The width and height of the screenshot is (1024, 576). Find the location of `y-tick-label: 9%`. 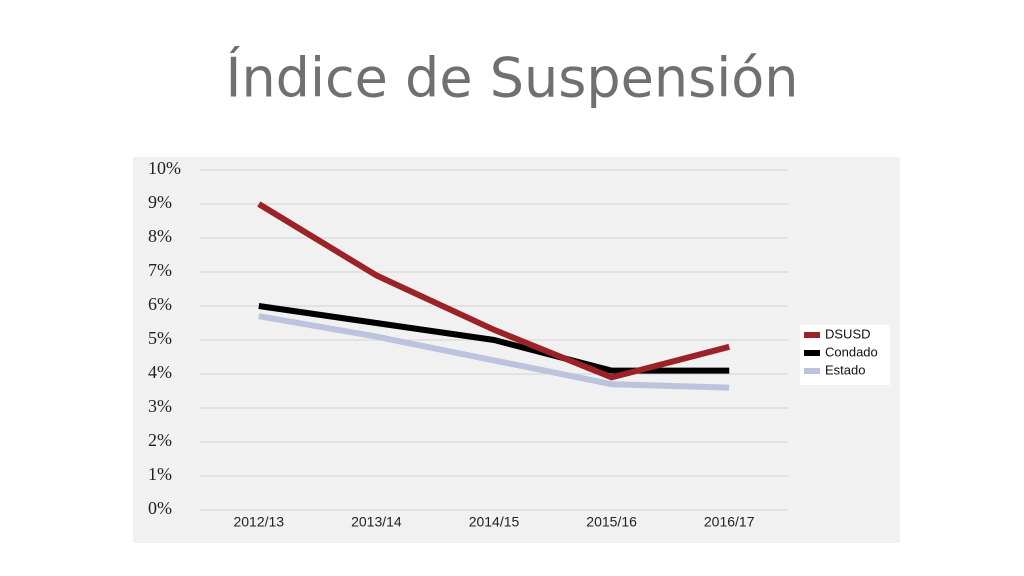

y-tick-label: 9% is located at coordinates (160, 202).